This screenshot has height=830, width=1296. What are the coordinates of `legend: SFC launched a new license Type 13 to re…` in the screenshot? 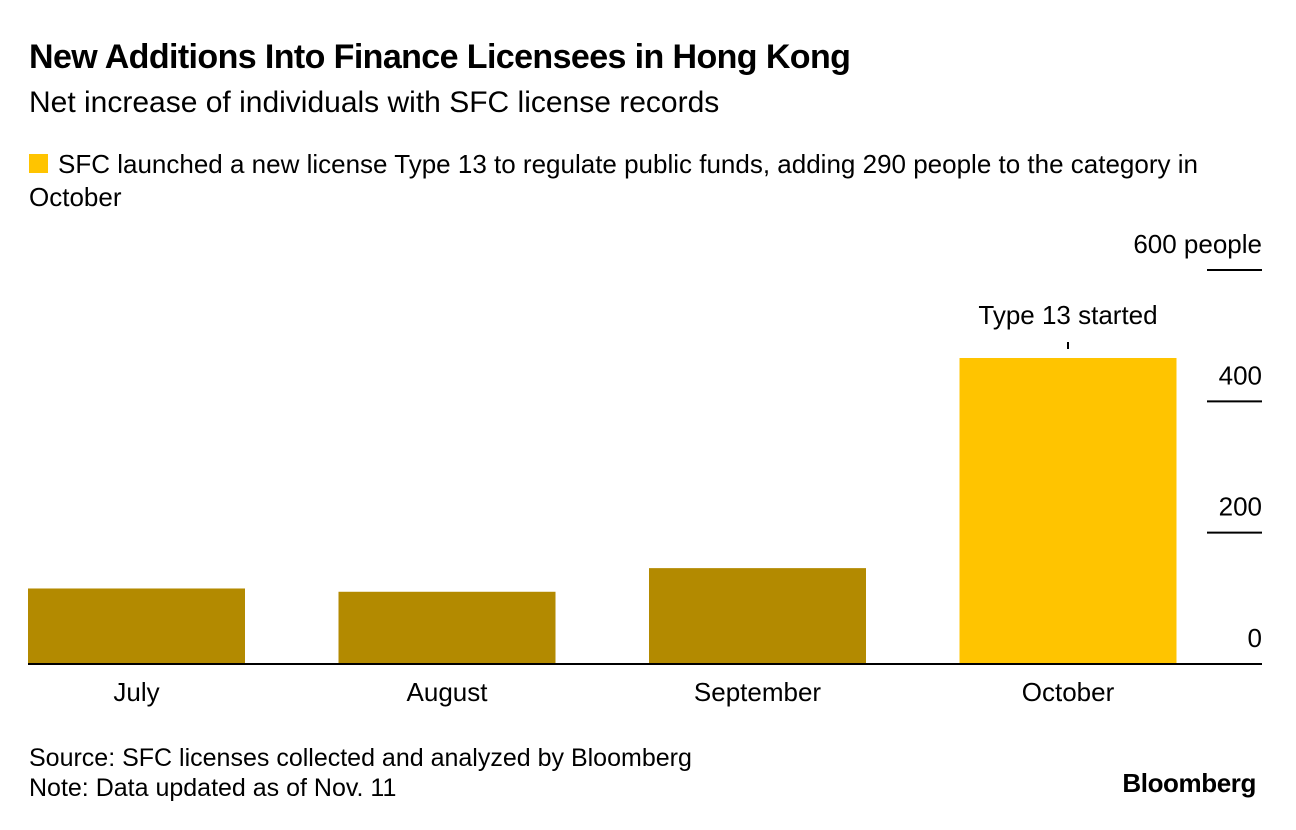 It's located at (629, 181).